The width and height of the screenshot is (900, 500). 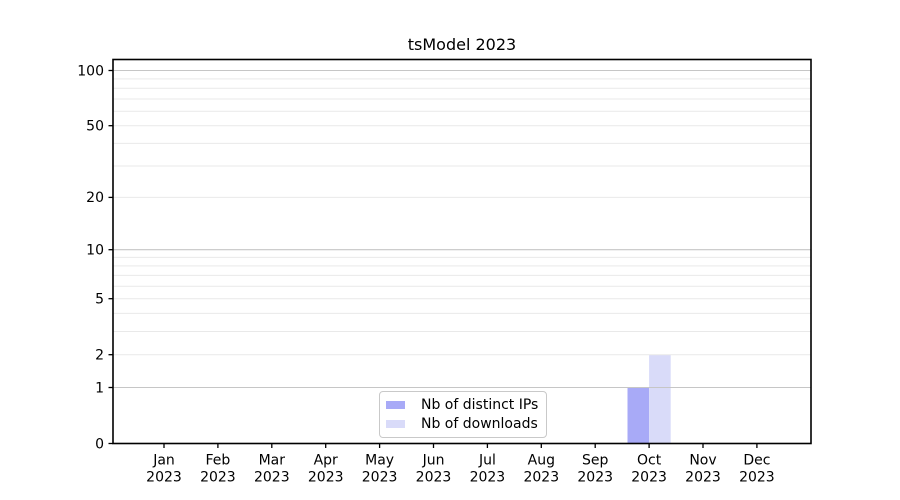 I want to click on legend-item-downloads: Nb of downloads, so click(x=463, y=424).